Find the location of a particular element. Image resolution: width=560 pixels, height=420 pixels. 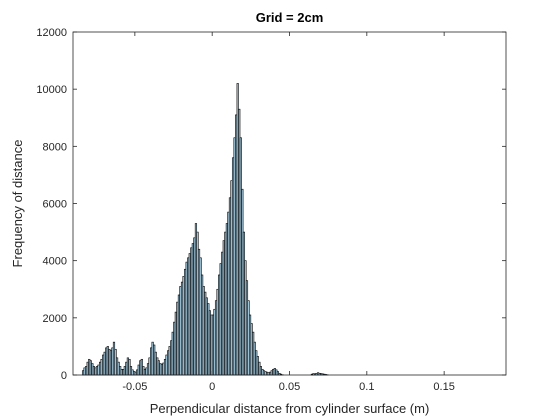

y-tick-label: 4000 is located at coordinates (55, 262).